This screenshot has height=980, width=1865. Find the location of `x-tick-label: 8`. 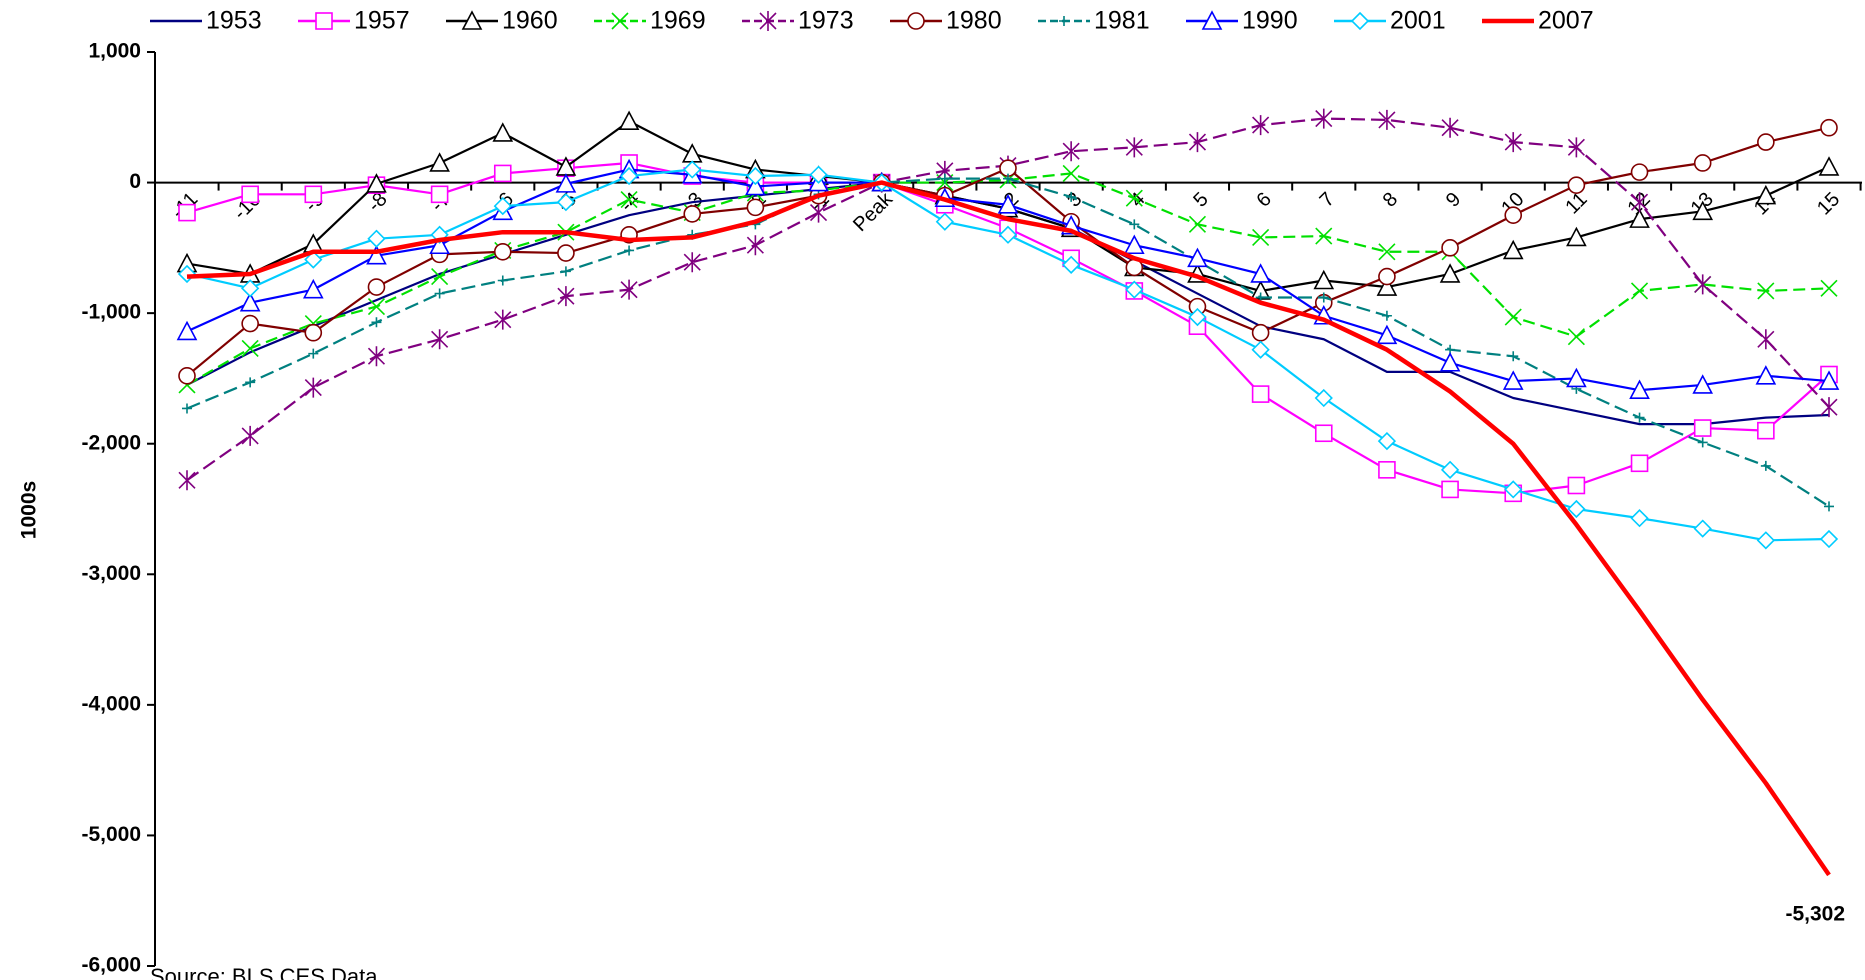

x-tick-label: 8 is located at coordinates (1390, 199).